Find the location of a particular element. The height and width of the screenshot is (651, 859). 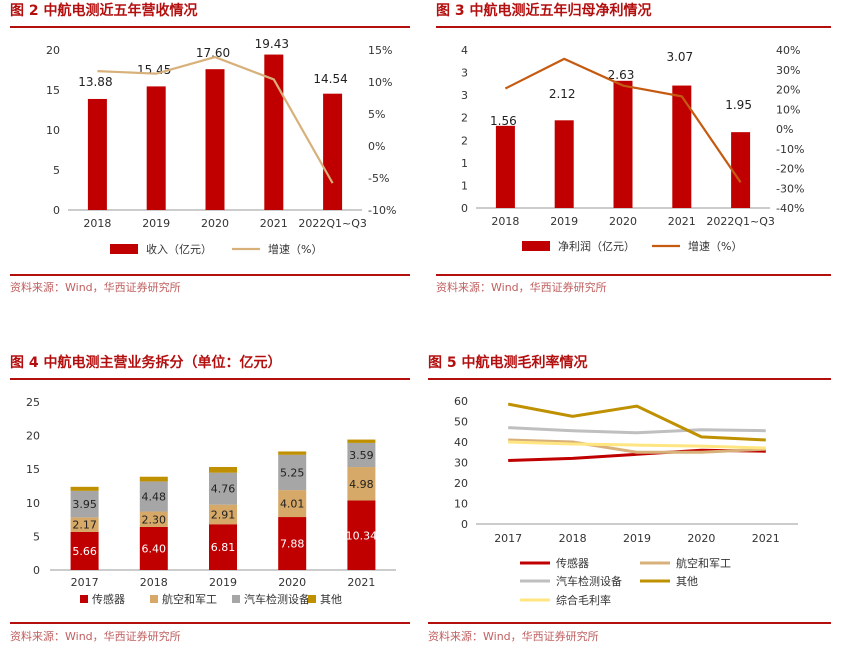

segment-value-label: 5.25 is located at coordinates (292, 472).